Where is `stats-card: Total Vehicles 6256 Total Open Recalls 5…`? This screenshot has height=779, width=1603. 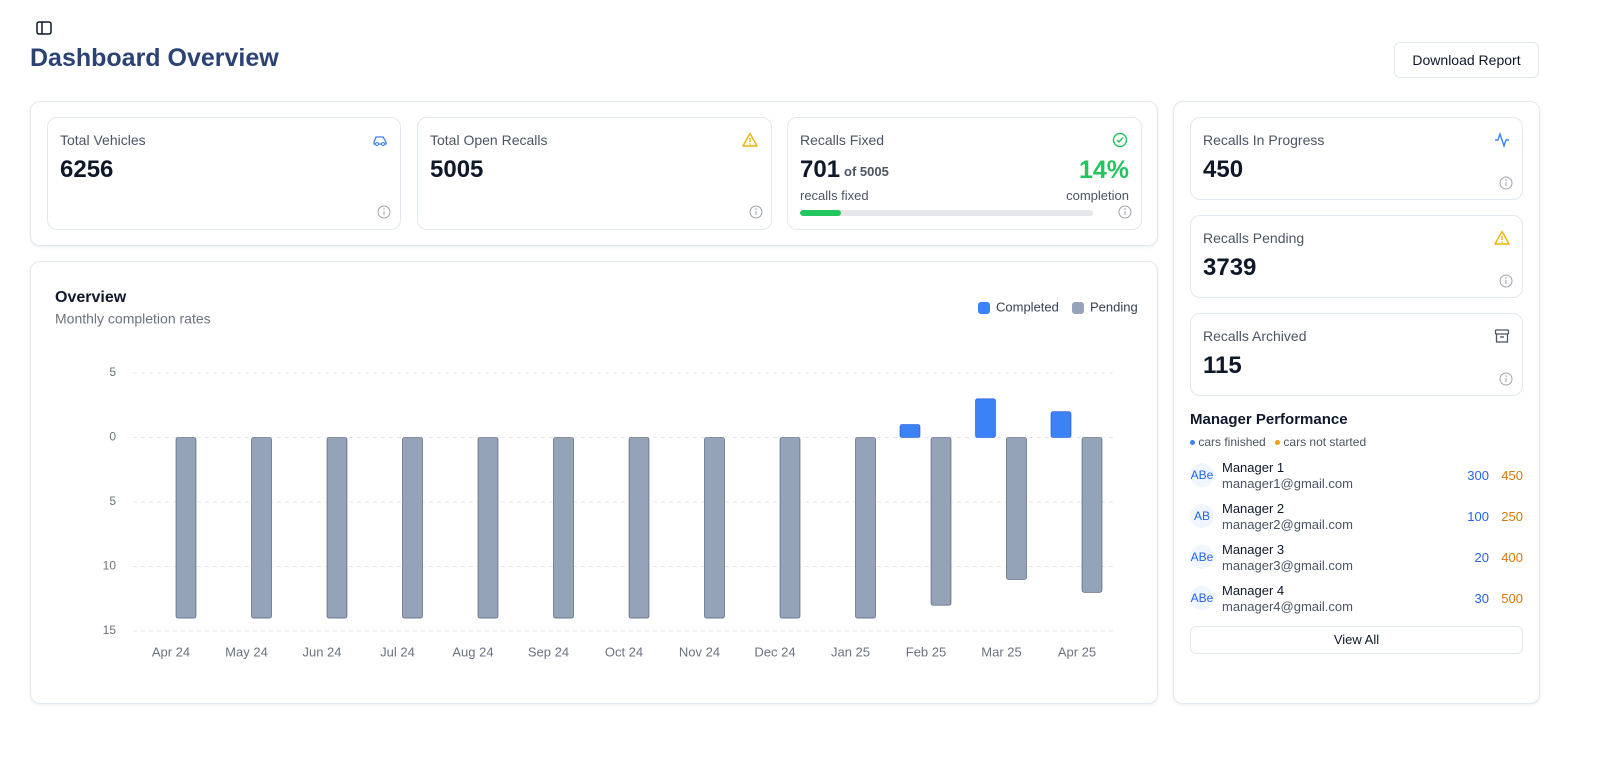
stats-card: Total Vehicles 6256 Total Open Recalls 5… is located at coordinates (594, 173).